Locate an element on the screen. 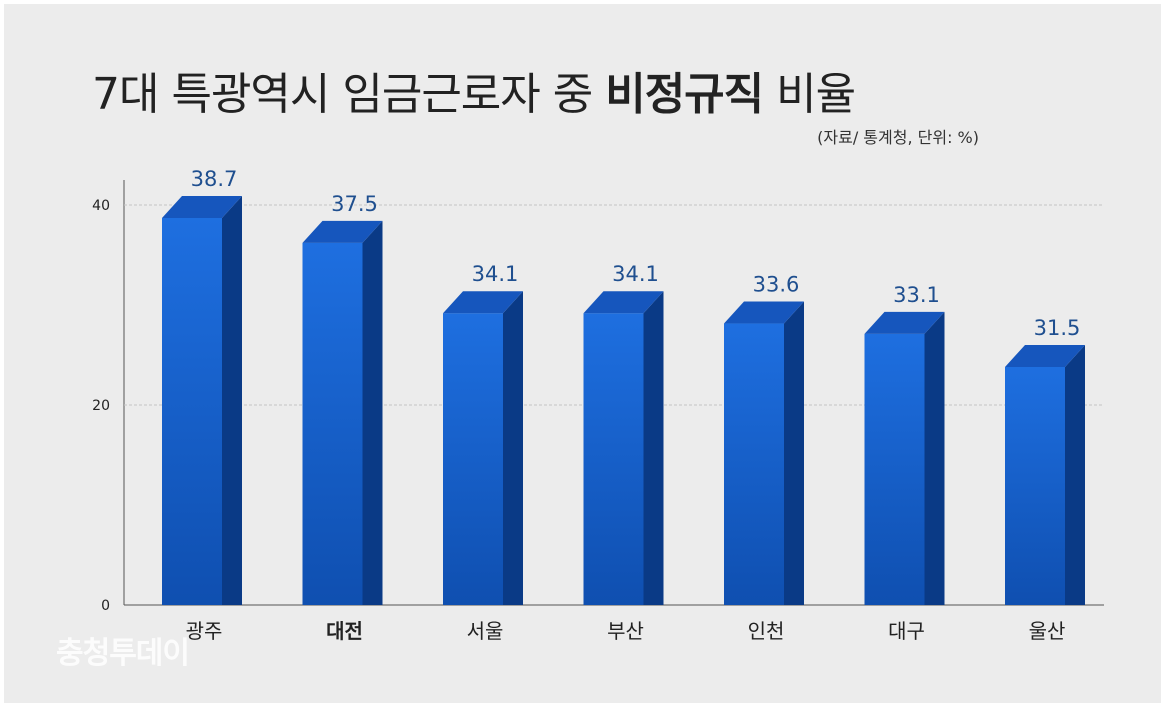  watermark-logo: 충청투데이 is located at coordinates (123, 653).